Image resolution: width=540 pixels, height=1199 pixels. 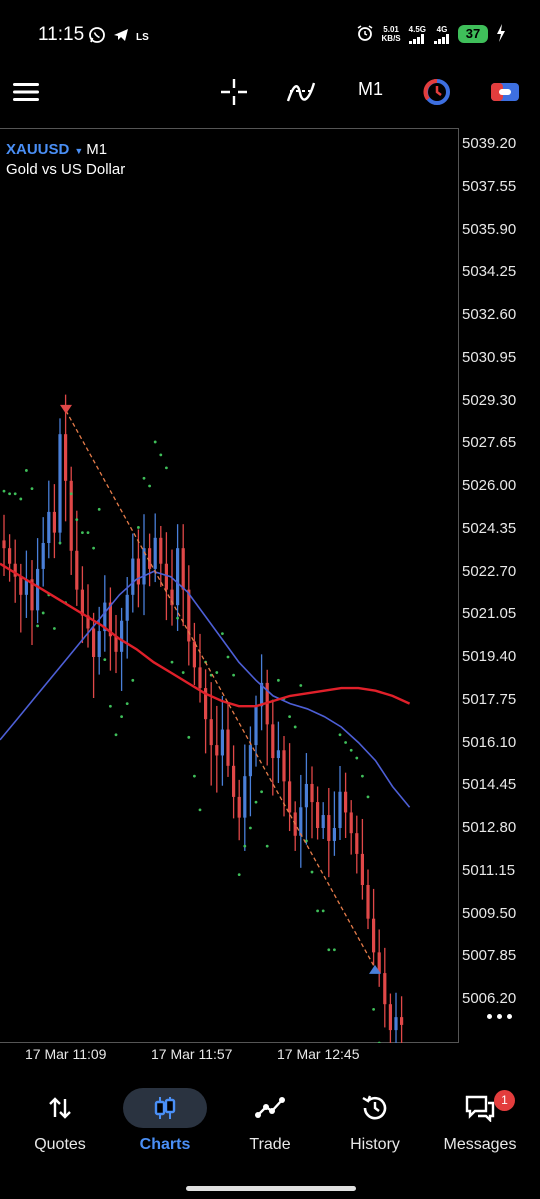 What do you see at coordinates (271, 1188) in the screenshot?
I see `home-indicator` at bounding box center [271, 1188].